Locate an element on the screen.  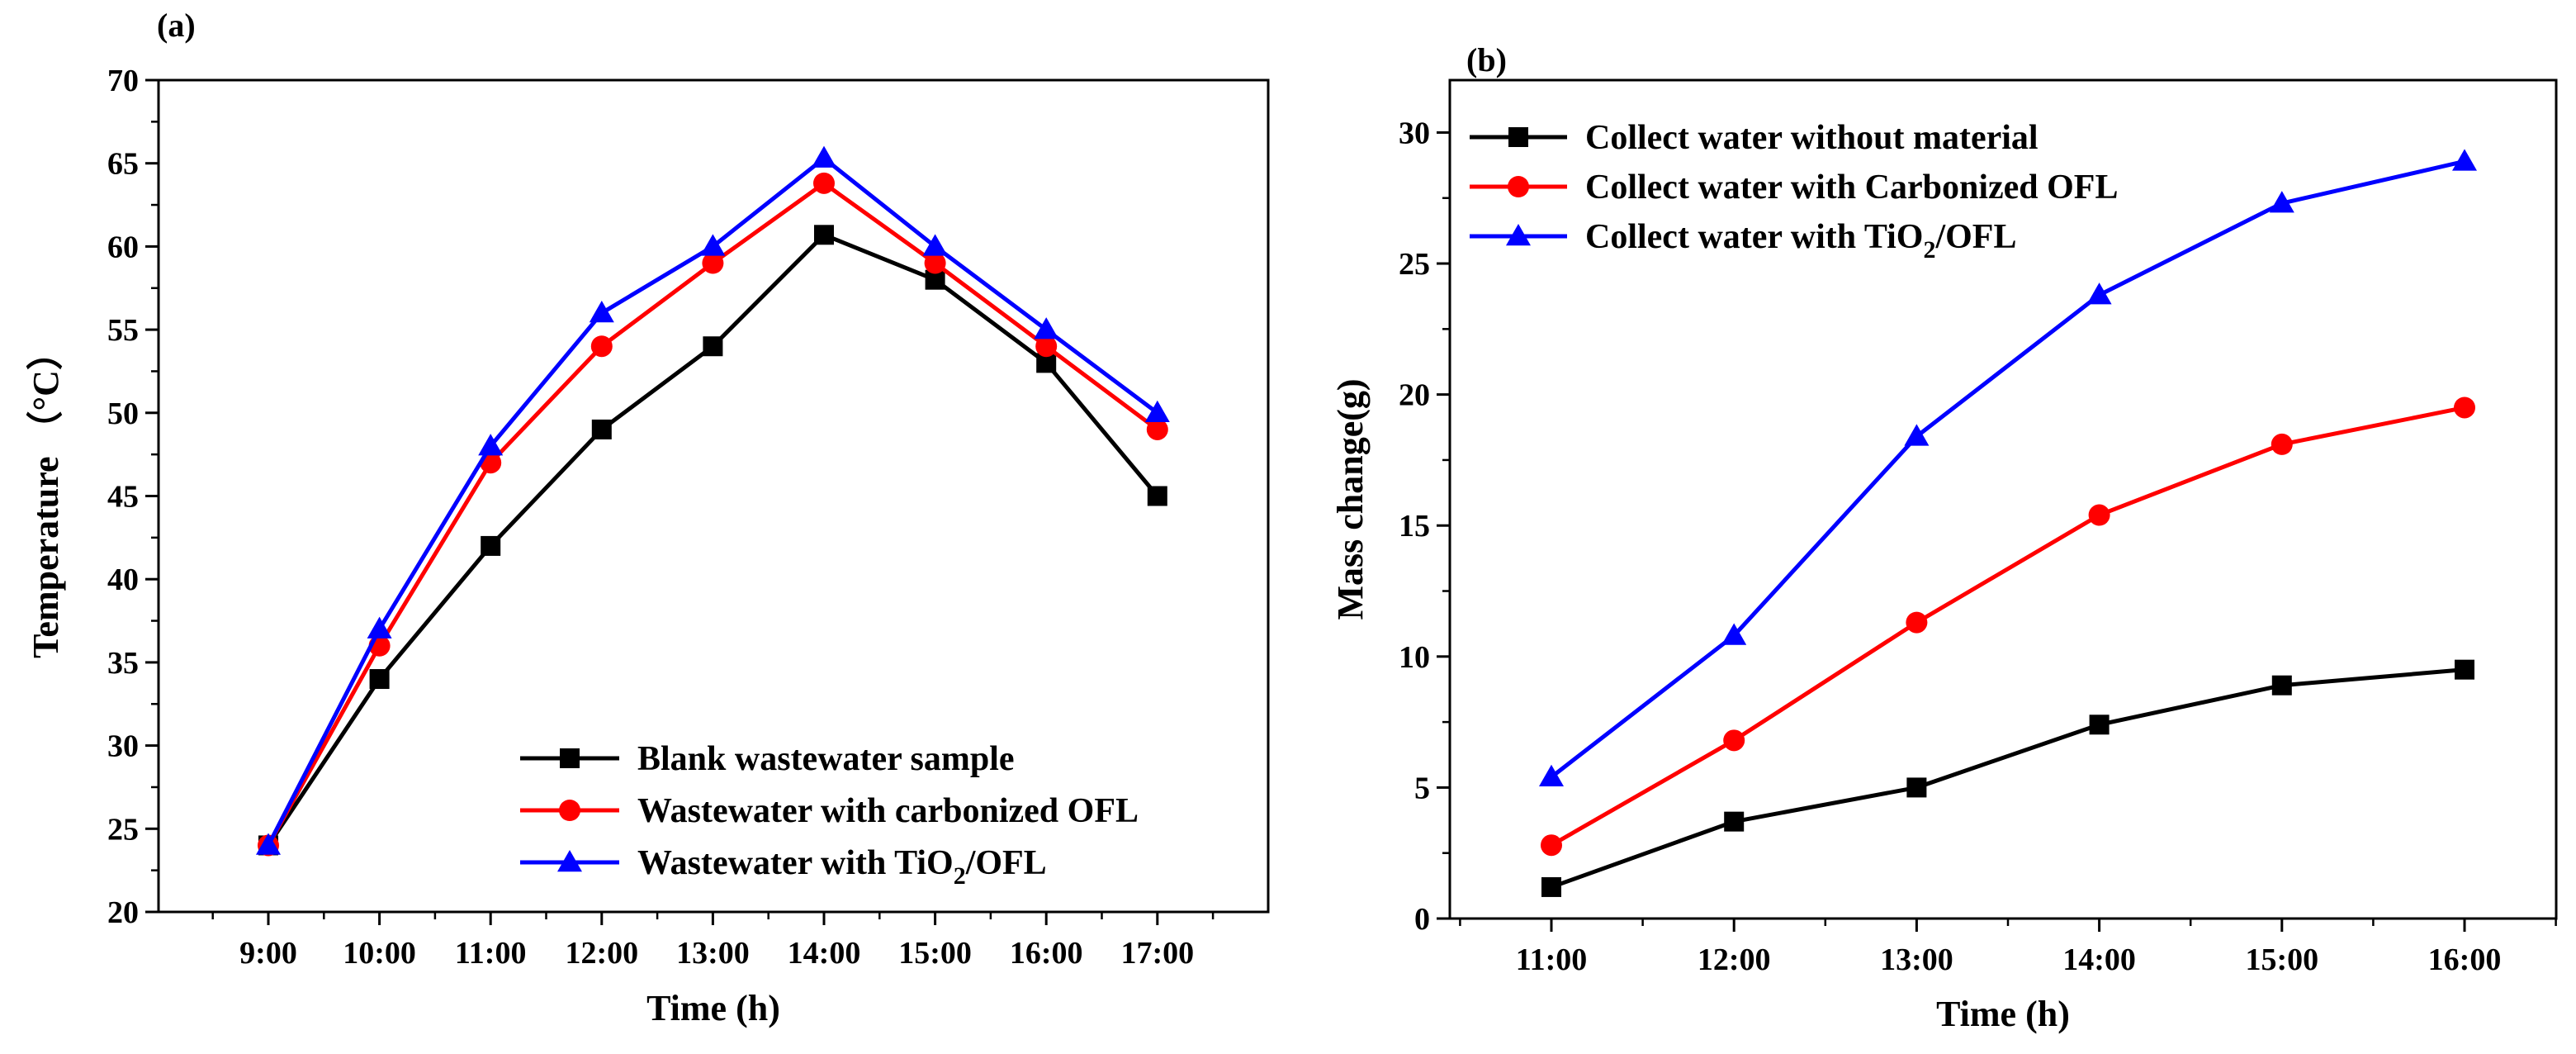
legend-label: Wastewater with TiO2/OFL is located at coordinates (842, 867).